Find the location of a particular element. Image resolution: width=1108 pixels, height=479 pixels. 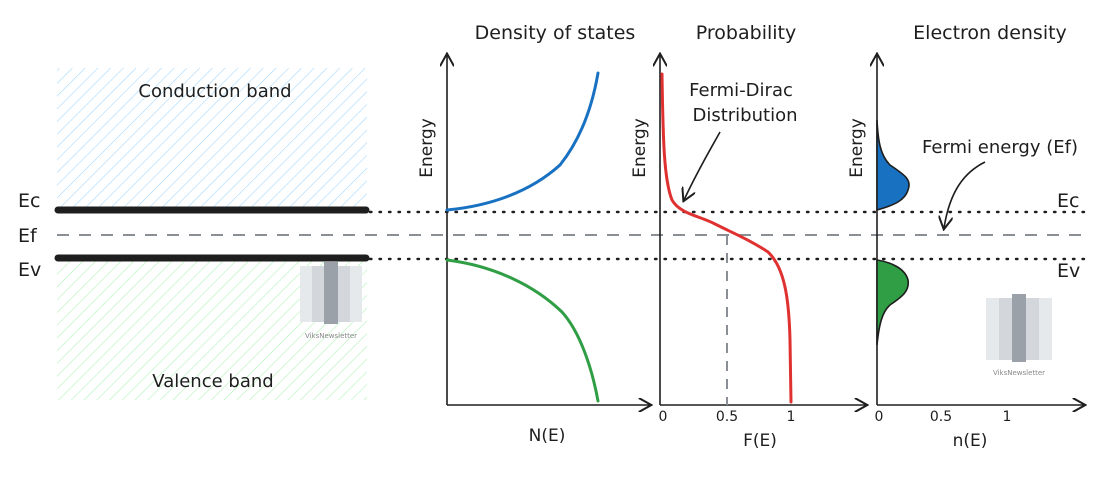

electron-ylabel: Energy is located at coordinates (857, 148).